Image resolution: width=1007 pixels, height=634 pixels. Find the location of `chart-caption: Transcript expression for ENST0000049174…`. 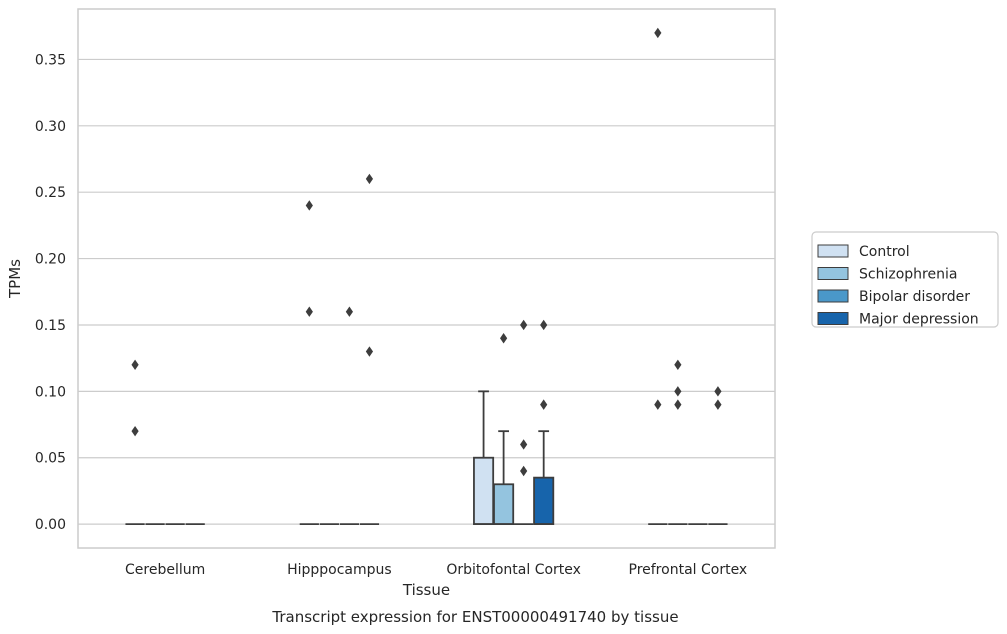

chart-caption: Transcript expression for ENST0000049174… is located at coordinates (474, 617).